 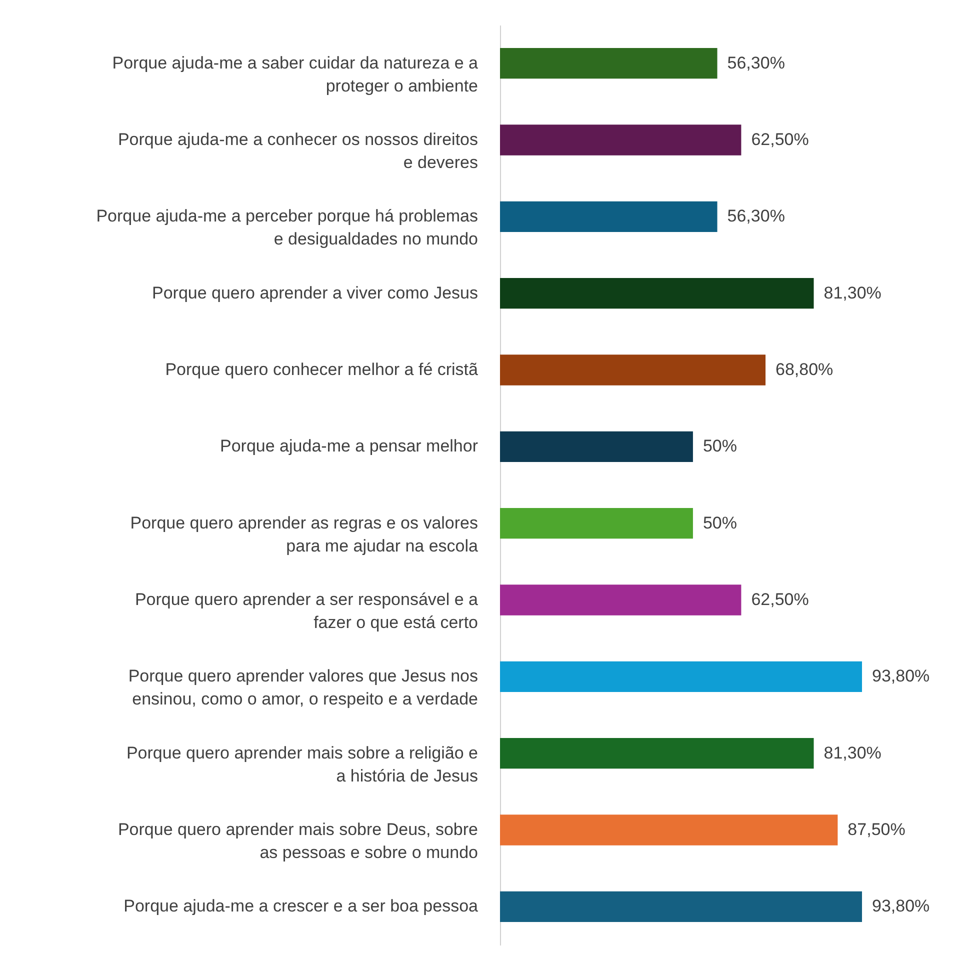 I want to click on y-tick-label: Porque ajuda-me a saber cuidar da natureza e a proteger o ambiente, so click(x=295, y=74).